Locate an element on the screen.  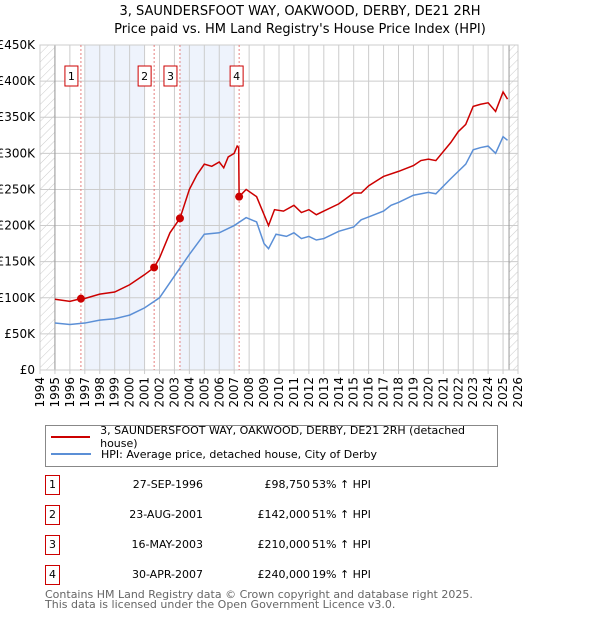
y-tick-label: £50K is located at coordinates (20, 334).